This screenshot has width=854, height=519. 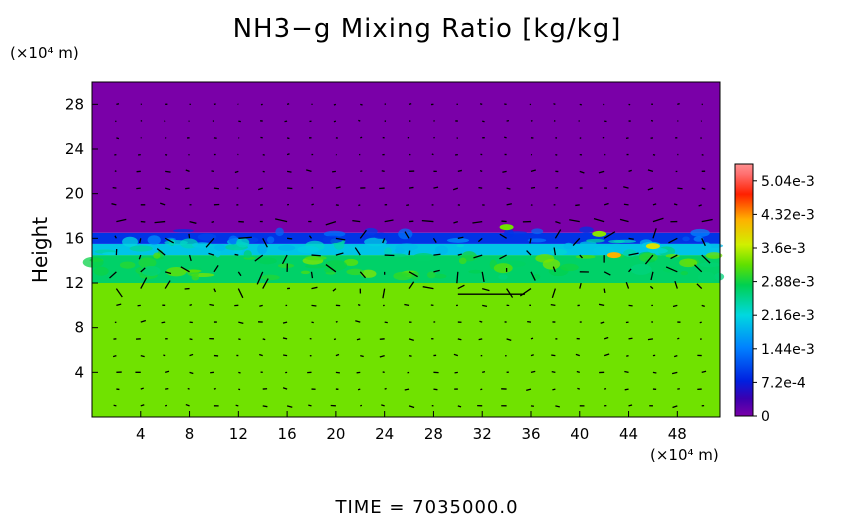 I want to click on chart-title: NH3−g Mixing Ratio [kg/kg], so click(x=427, y=29).